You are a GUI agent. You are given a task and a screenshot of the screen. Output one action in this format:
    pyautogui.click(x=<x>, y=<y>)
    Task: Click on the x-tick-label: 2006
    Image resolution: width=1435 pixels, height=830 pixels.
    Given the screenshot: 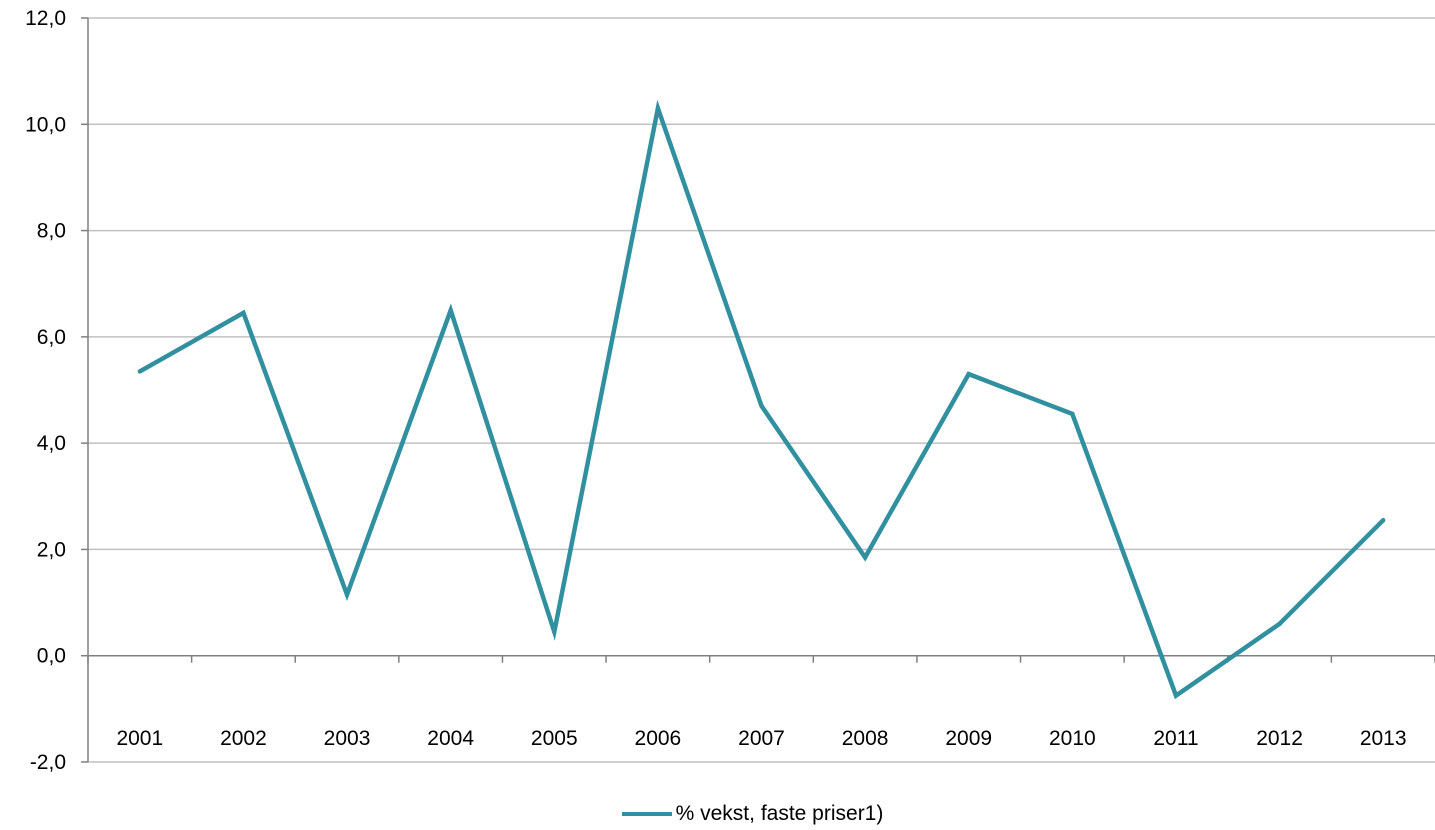 What is the action you would take?
    pyautogui.click(x=658, y=738)
    